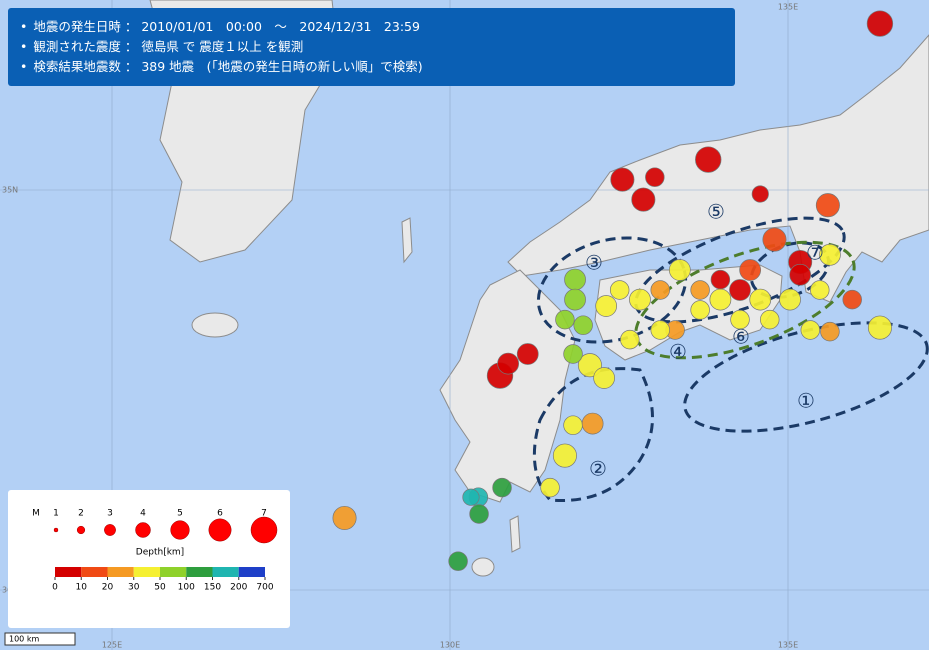 This screenshot has height=650, width=929. What do you see at coordinates (264, 514) in the screenshot?
I see `legend-magnitude: 7` at bounding box center [264, 514].